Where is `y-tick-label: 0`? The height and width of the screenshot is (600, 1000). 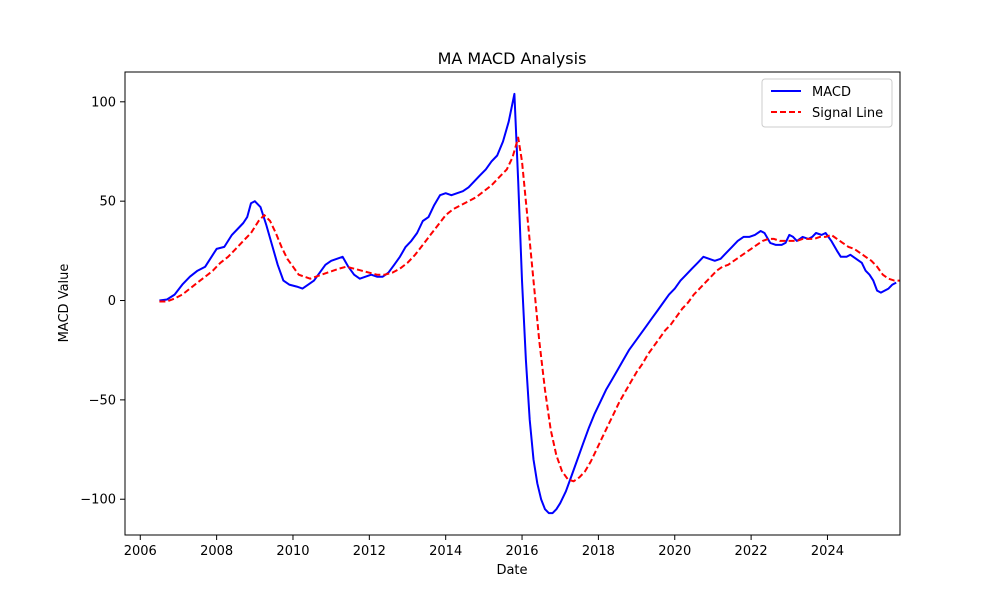 y-tick-label: 0 is located at coordinates (112, 301).